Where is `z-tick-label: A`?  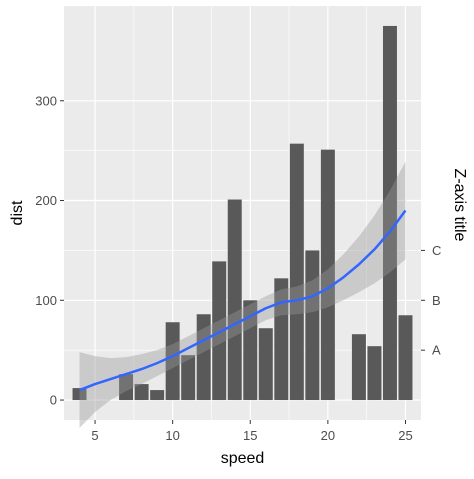
z-tick-label: A is located at coordinates (436, 350).